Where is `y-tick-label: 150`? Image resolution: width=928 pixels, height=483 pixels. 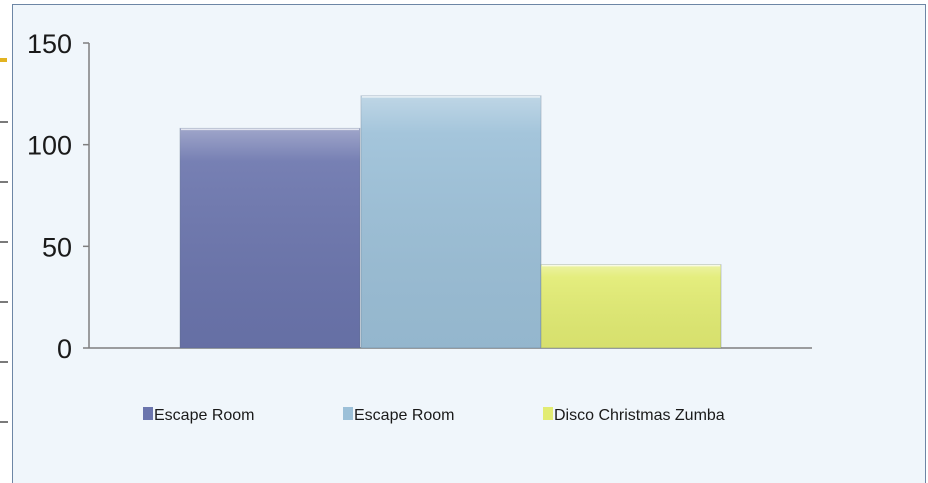 y-tick-label: 150 is located at coordinates (49, 44).